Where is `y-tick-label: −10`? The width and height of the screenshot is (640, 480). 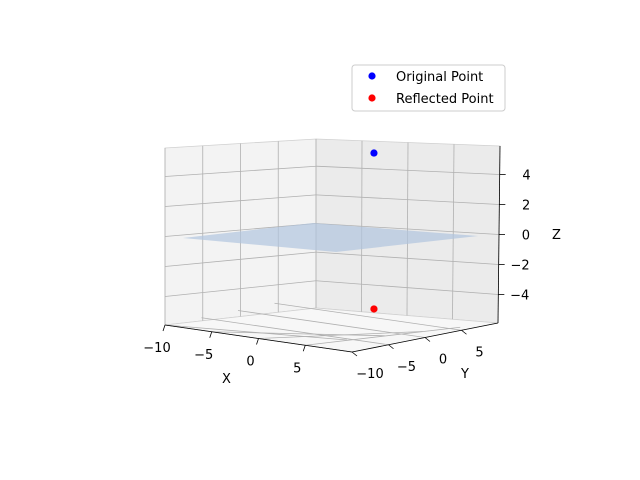
y-tick-label: −10 is located at coordinates (369, 374).